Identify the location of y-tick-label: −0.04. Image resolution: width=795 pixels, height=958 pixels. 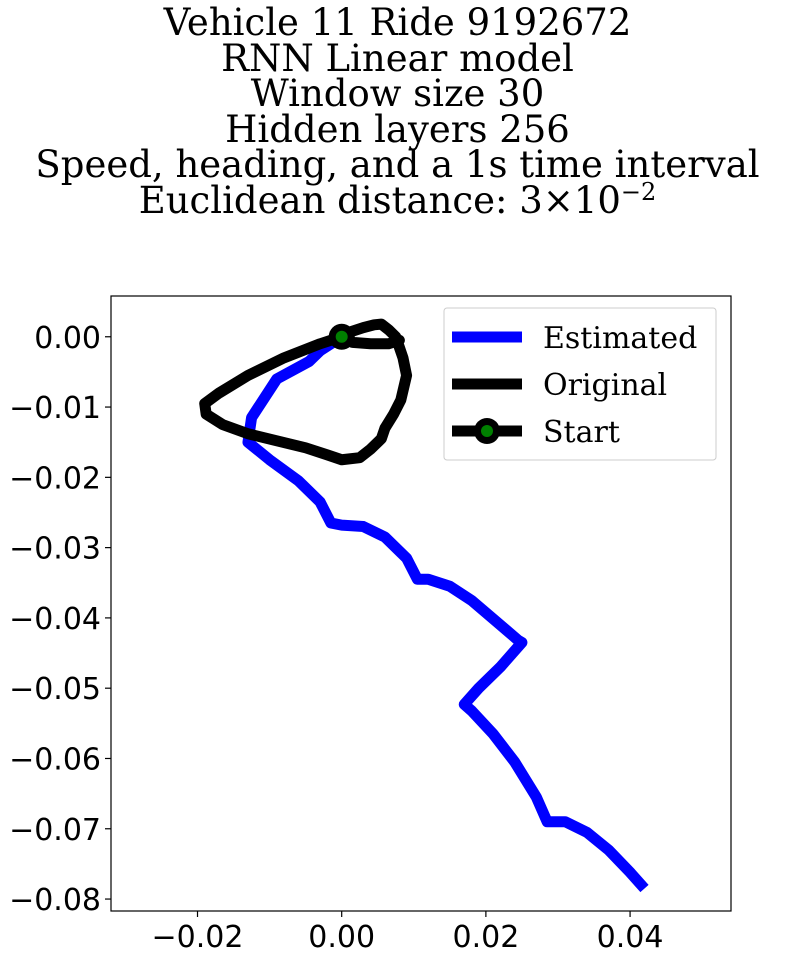
(55, 619).